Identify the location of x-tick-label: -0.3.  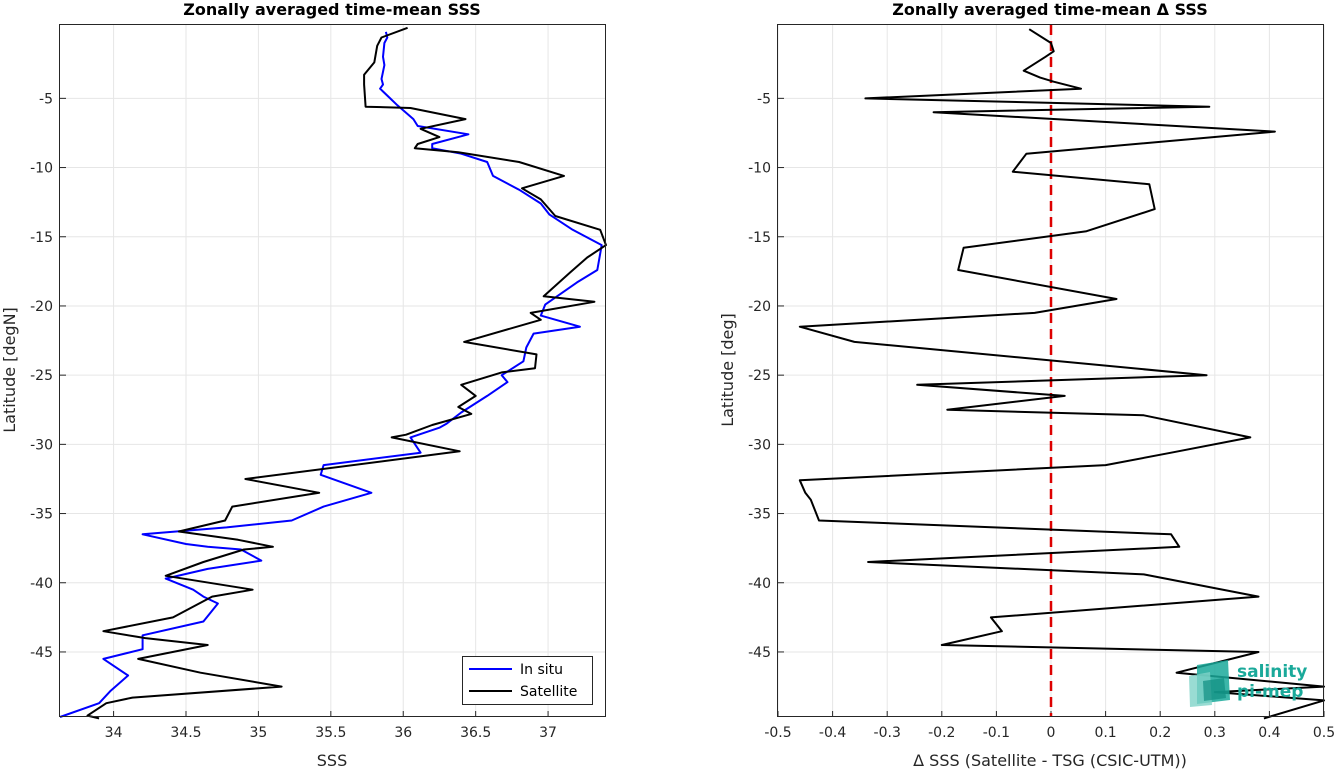
(887, 733).